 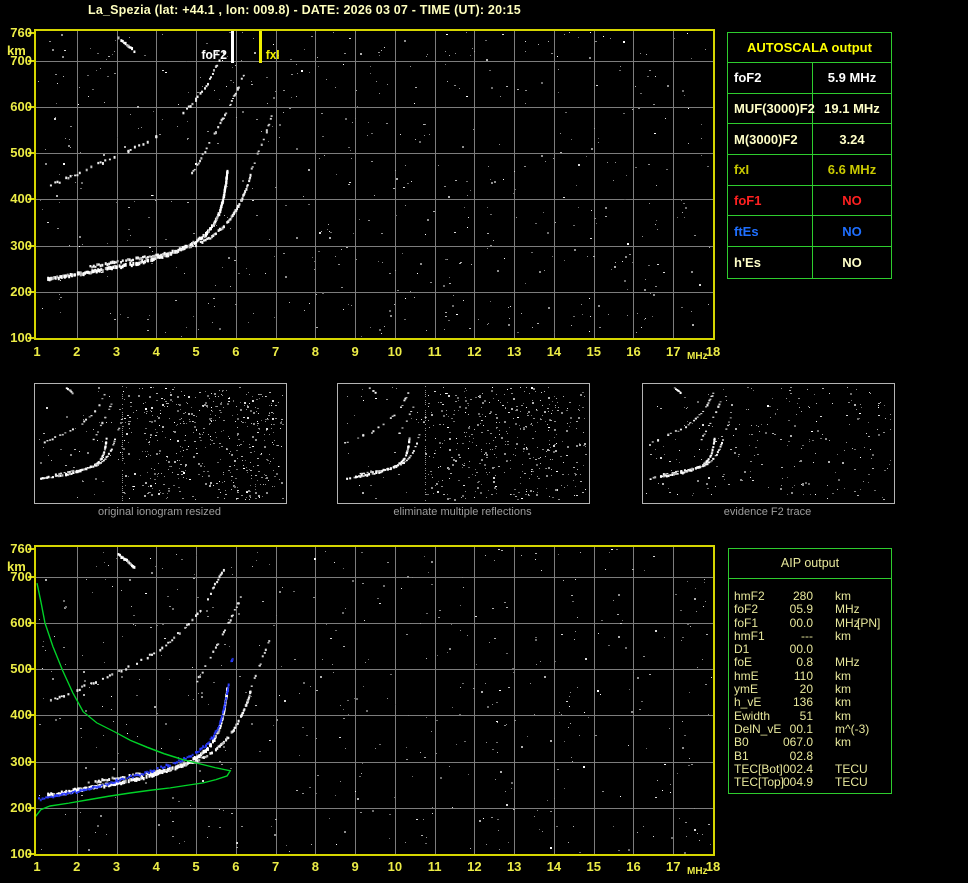 I want to click on thumbnail-f2-evidence, so click(x=768, y=443).